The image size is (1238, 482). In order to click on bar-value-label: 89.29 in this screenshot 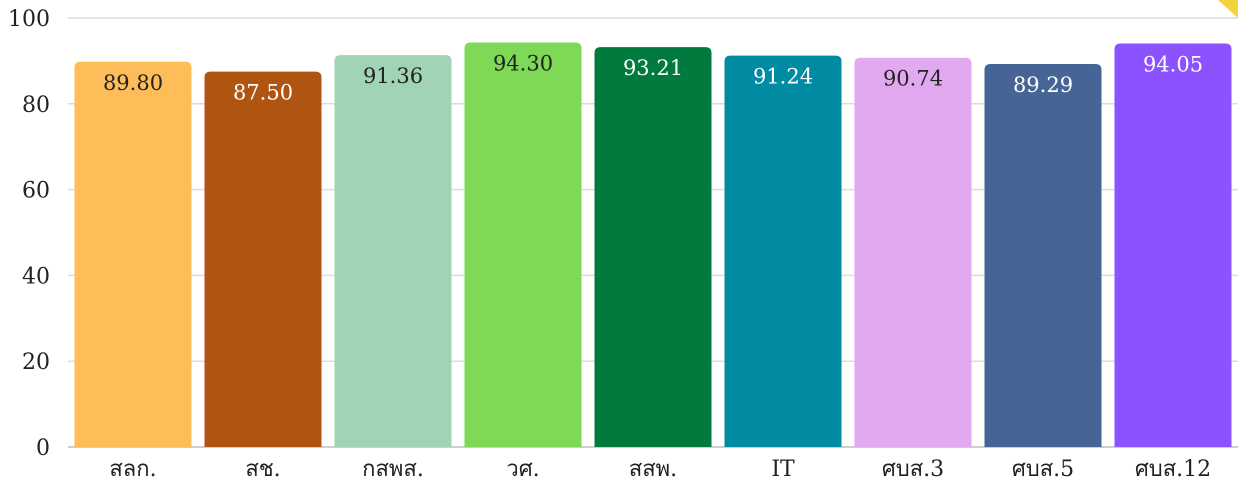, I will do `click(1043, 85)`.